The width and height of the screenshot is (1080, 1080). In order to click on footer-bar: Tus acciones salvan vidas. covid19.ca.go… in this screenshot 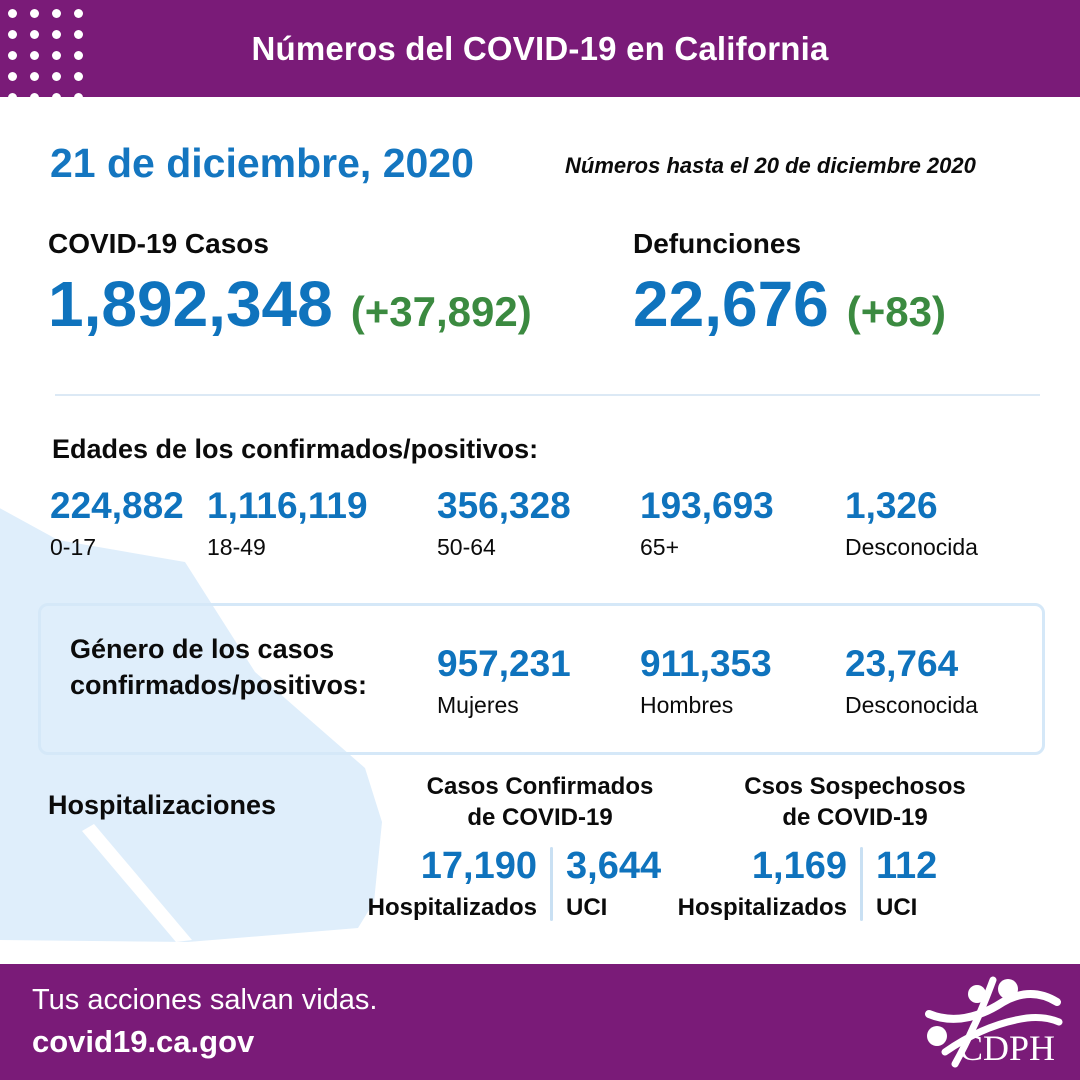, I will do `click(540, 1022)`.